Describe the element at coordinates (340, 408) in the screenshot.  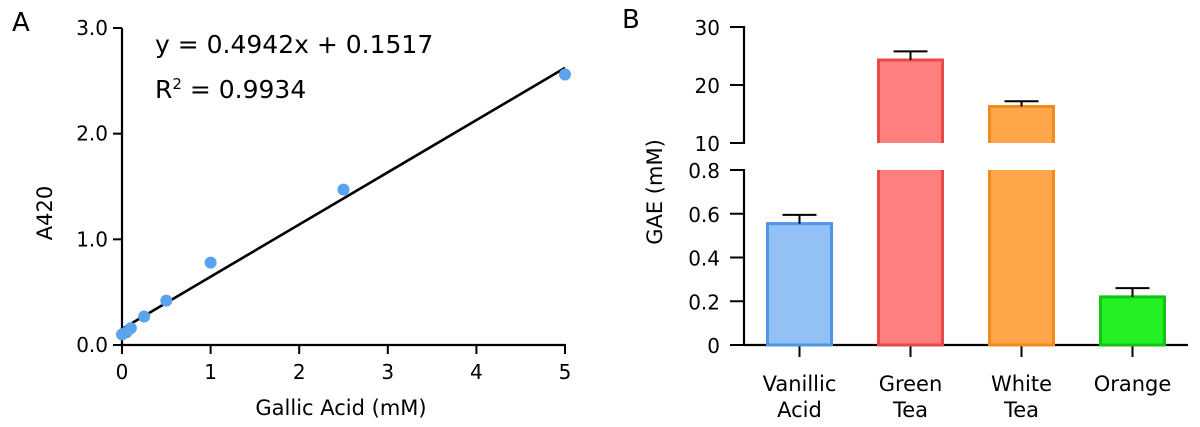
I see `x-axis-label-a: Gallic Acid (mM)` at that location.